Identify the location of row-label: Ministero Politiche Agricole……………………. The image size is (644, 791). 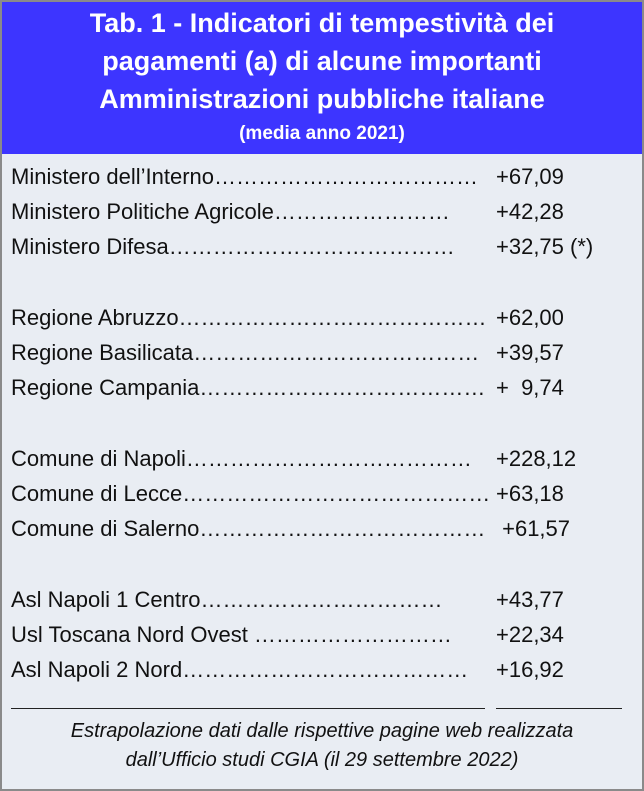
(230, 211).